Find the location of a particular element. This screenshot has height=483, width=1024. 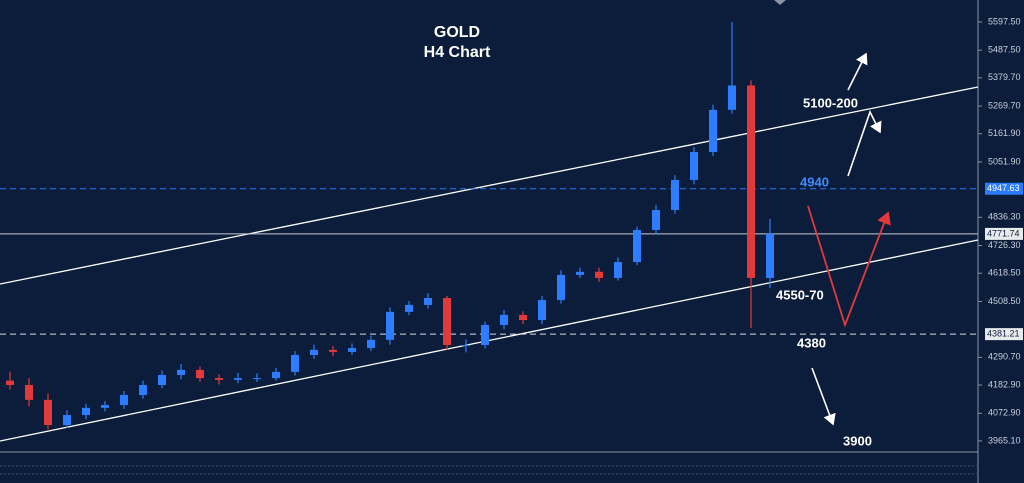

y-tick-label: 5269.70 is located at coordinates (1004, 105).